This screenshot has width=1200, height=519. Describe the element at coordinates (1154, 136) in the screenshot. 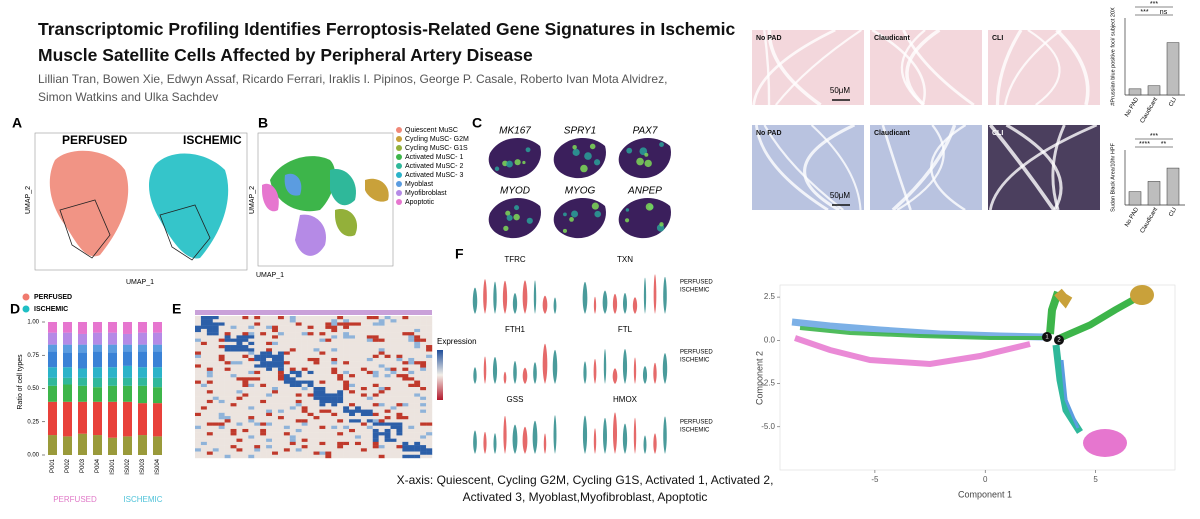

I see `significance-label: ***` at that location.